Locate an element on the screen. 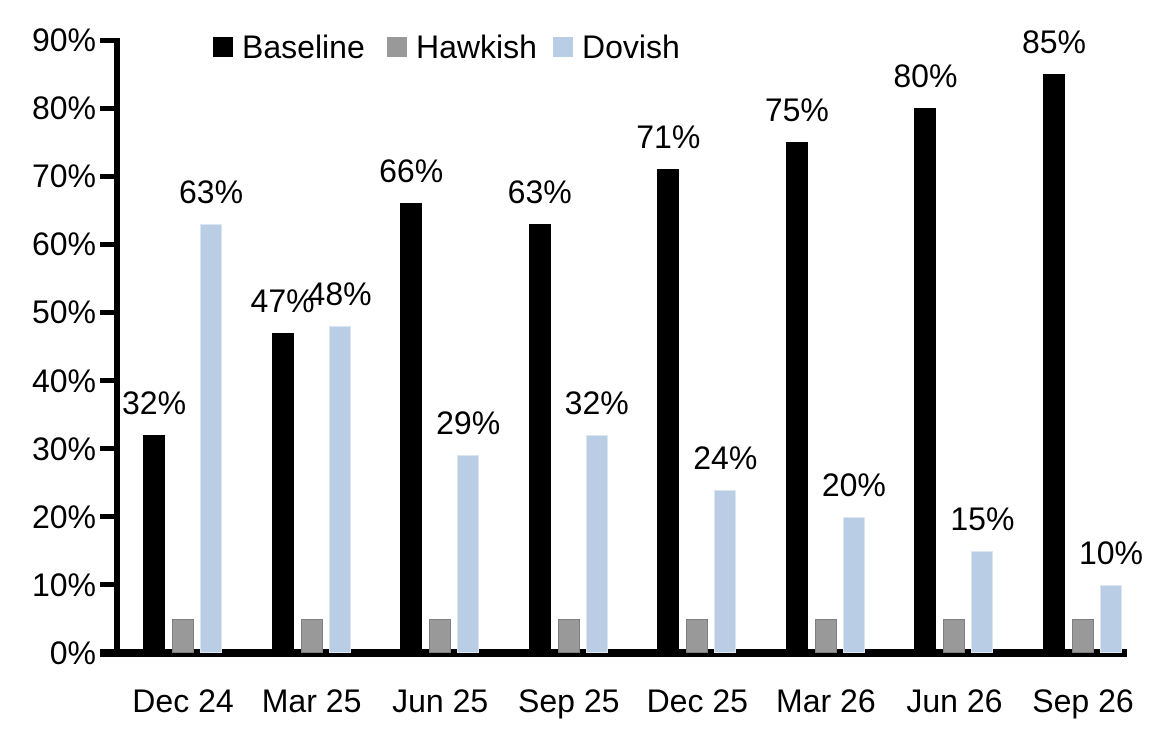 This screenshot has height=729, width=1152. data-label-baseline-sep-25: 63% is located at coordinates (539, 192).